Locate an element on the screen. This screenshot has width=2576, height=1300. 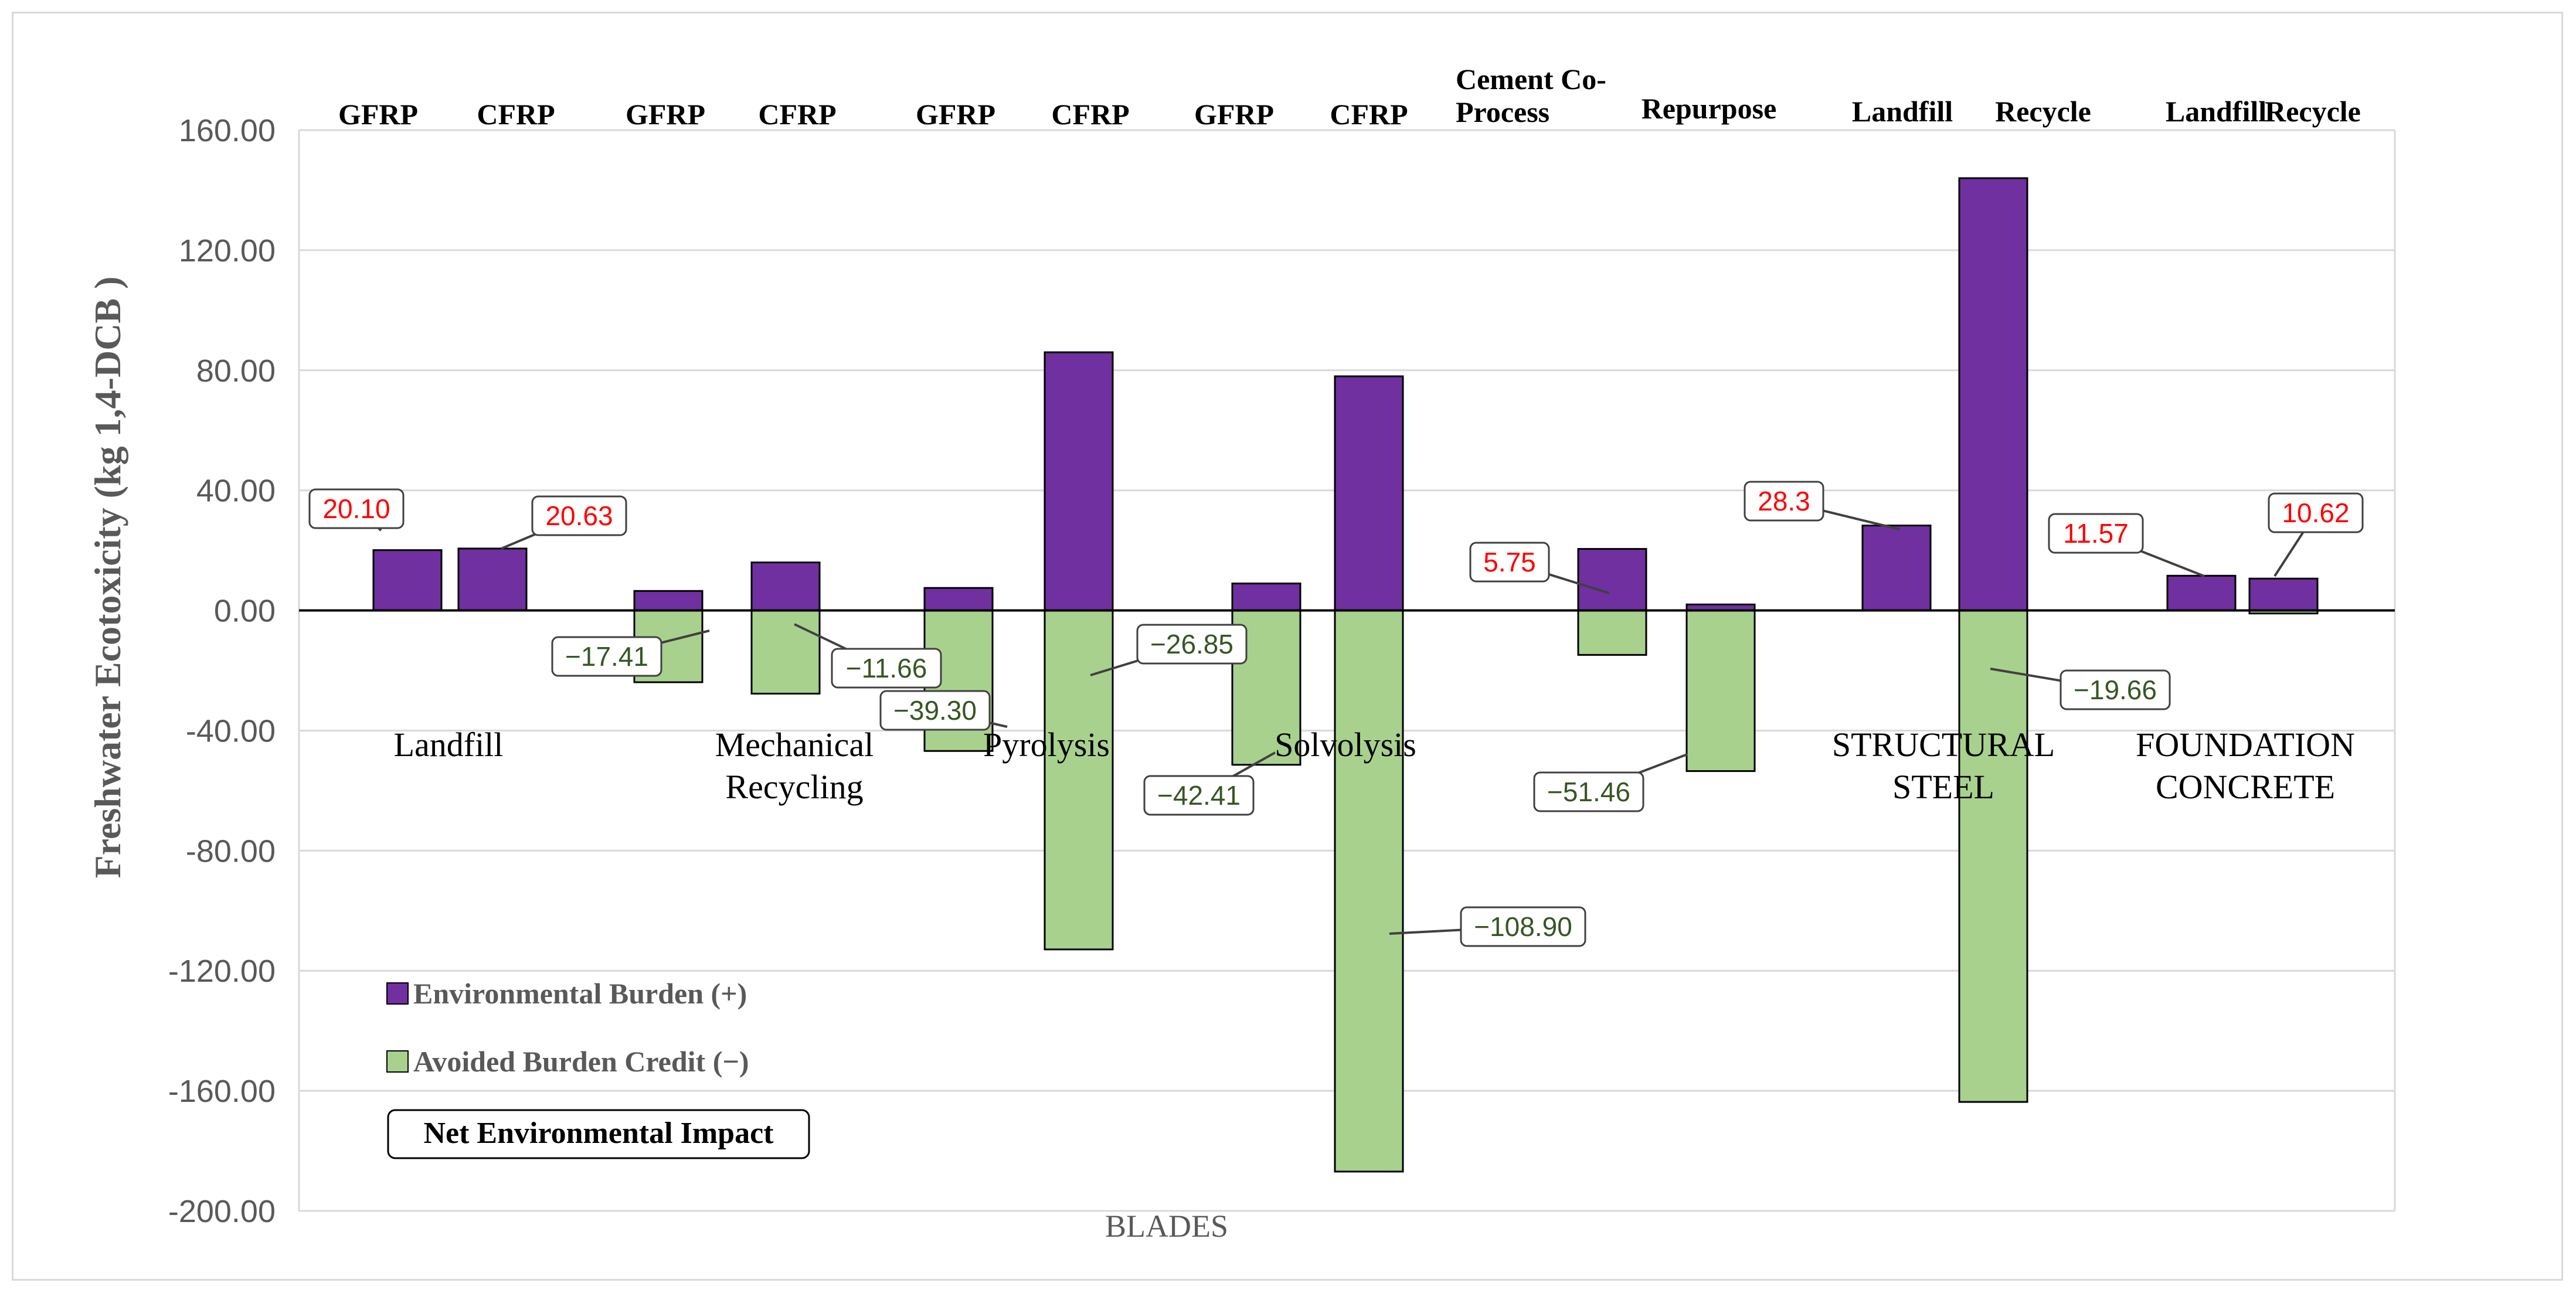
net-impact-legend-box is located at coordinates (598, 1134).